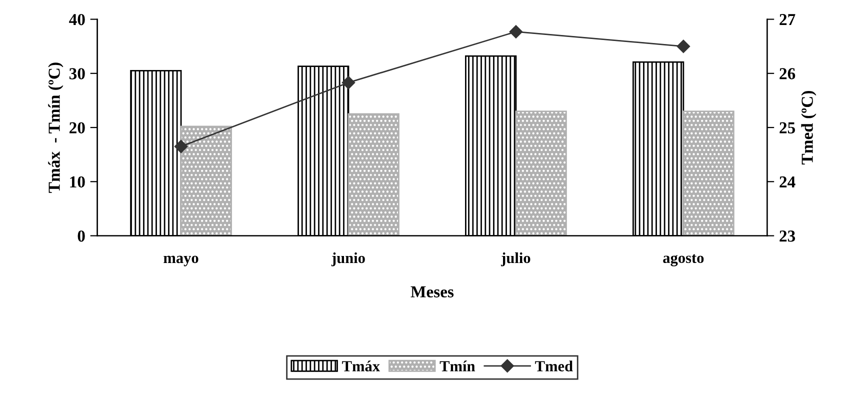 Image resolution: width=861 pixels, height=410 pixels. What do you see at coordinates (683, 260) in the screenshot?
I see `x-tick-label: agosto` at bounding box center [683, 260].